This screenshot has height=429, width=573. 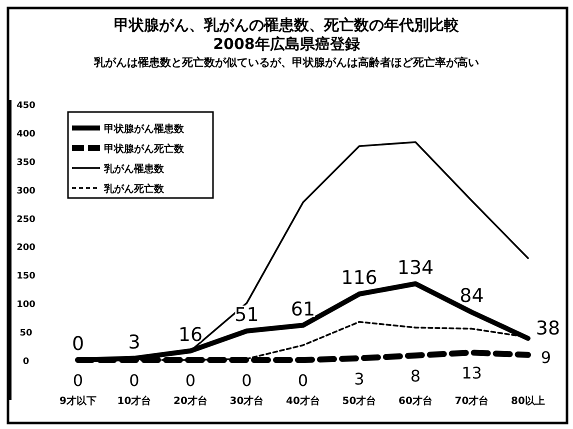 What do you see at coordinates (415, 401) in the screenshot?
I see `x-tick-label: 60才台` at bounding box center [415, 401].